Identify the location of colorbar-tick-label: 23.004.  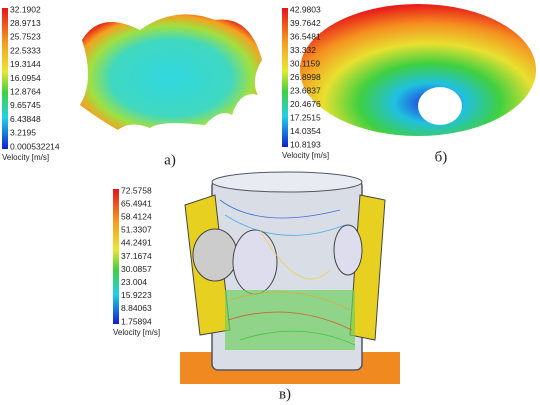
(134, 282).